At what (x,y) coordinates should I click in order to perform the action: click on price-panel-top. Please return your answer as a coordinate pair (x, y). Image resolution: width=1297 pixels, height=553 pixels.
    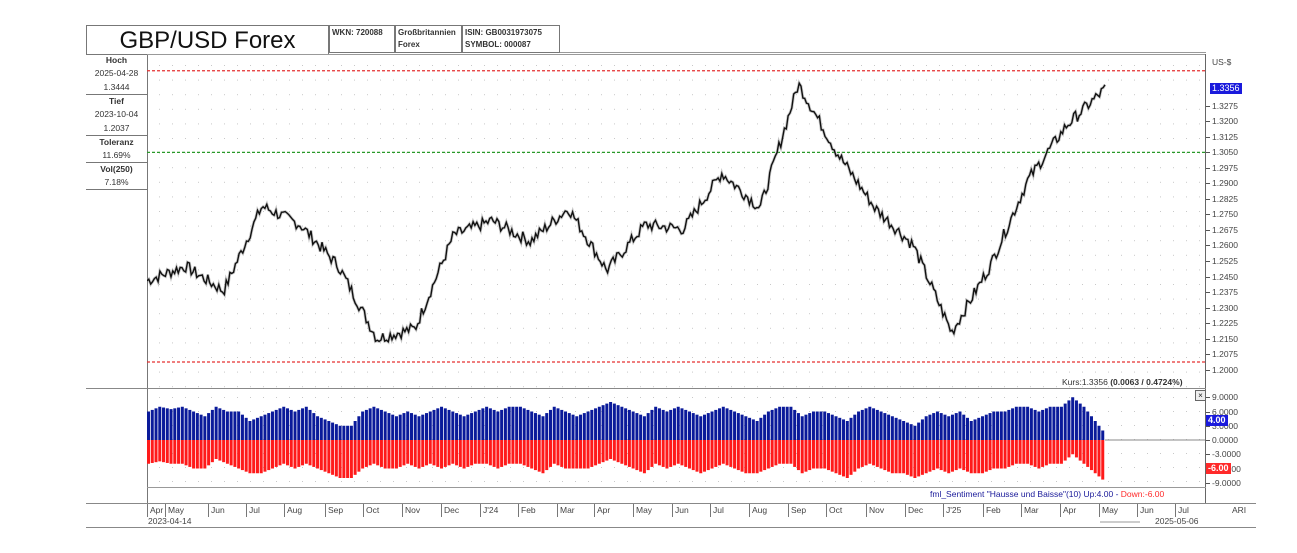
    Looking at the image, I should click on (676, 54).